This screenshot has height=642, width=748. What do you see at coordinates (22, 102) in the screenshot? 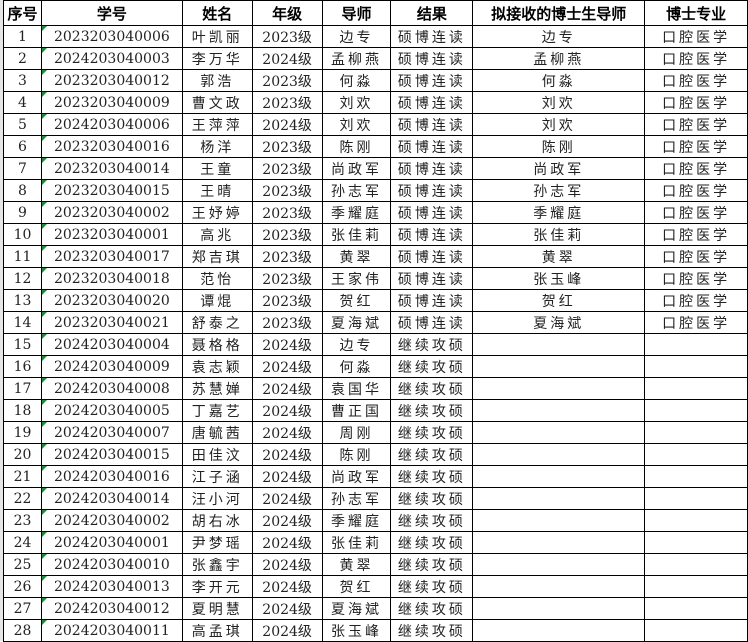
I see `col-index-cell: 4` at bounding box center [22, 102].